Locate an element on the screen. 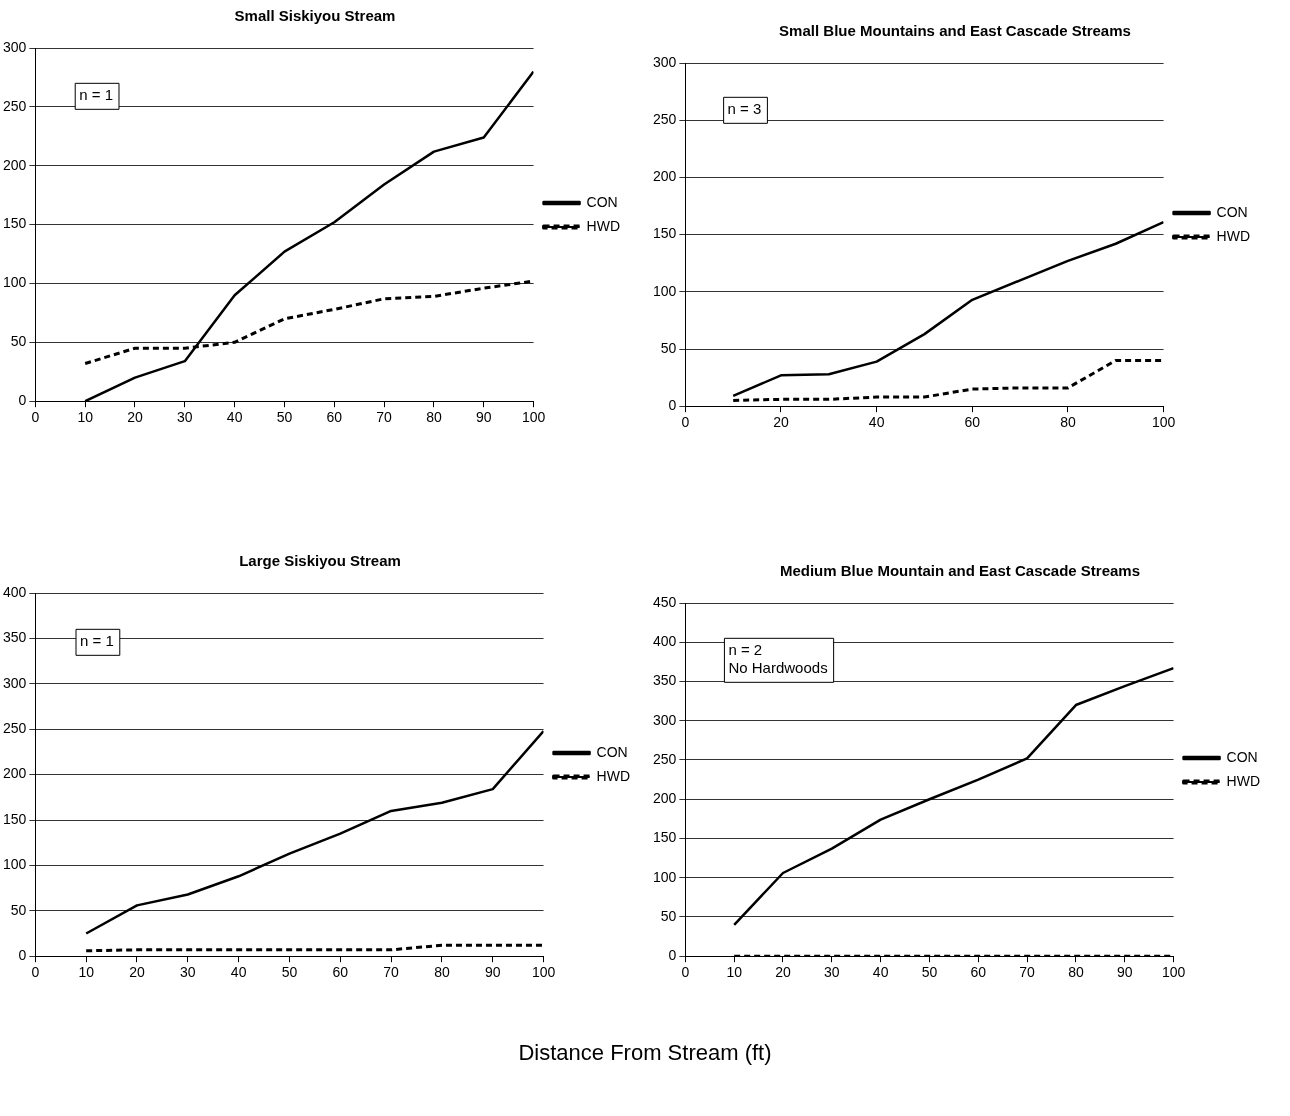 The width and height of the screenshot is (1290, 1116). line-series is located at coordinates (947, 380).